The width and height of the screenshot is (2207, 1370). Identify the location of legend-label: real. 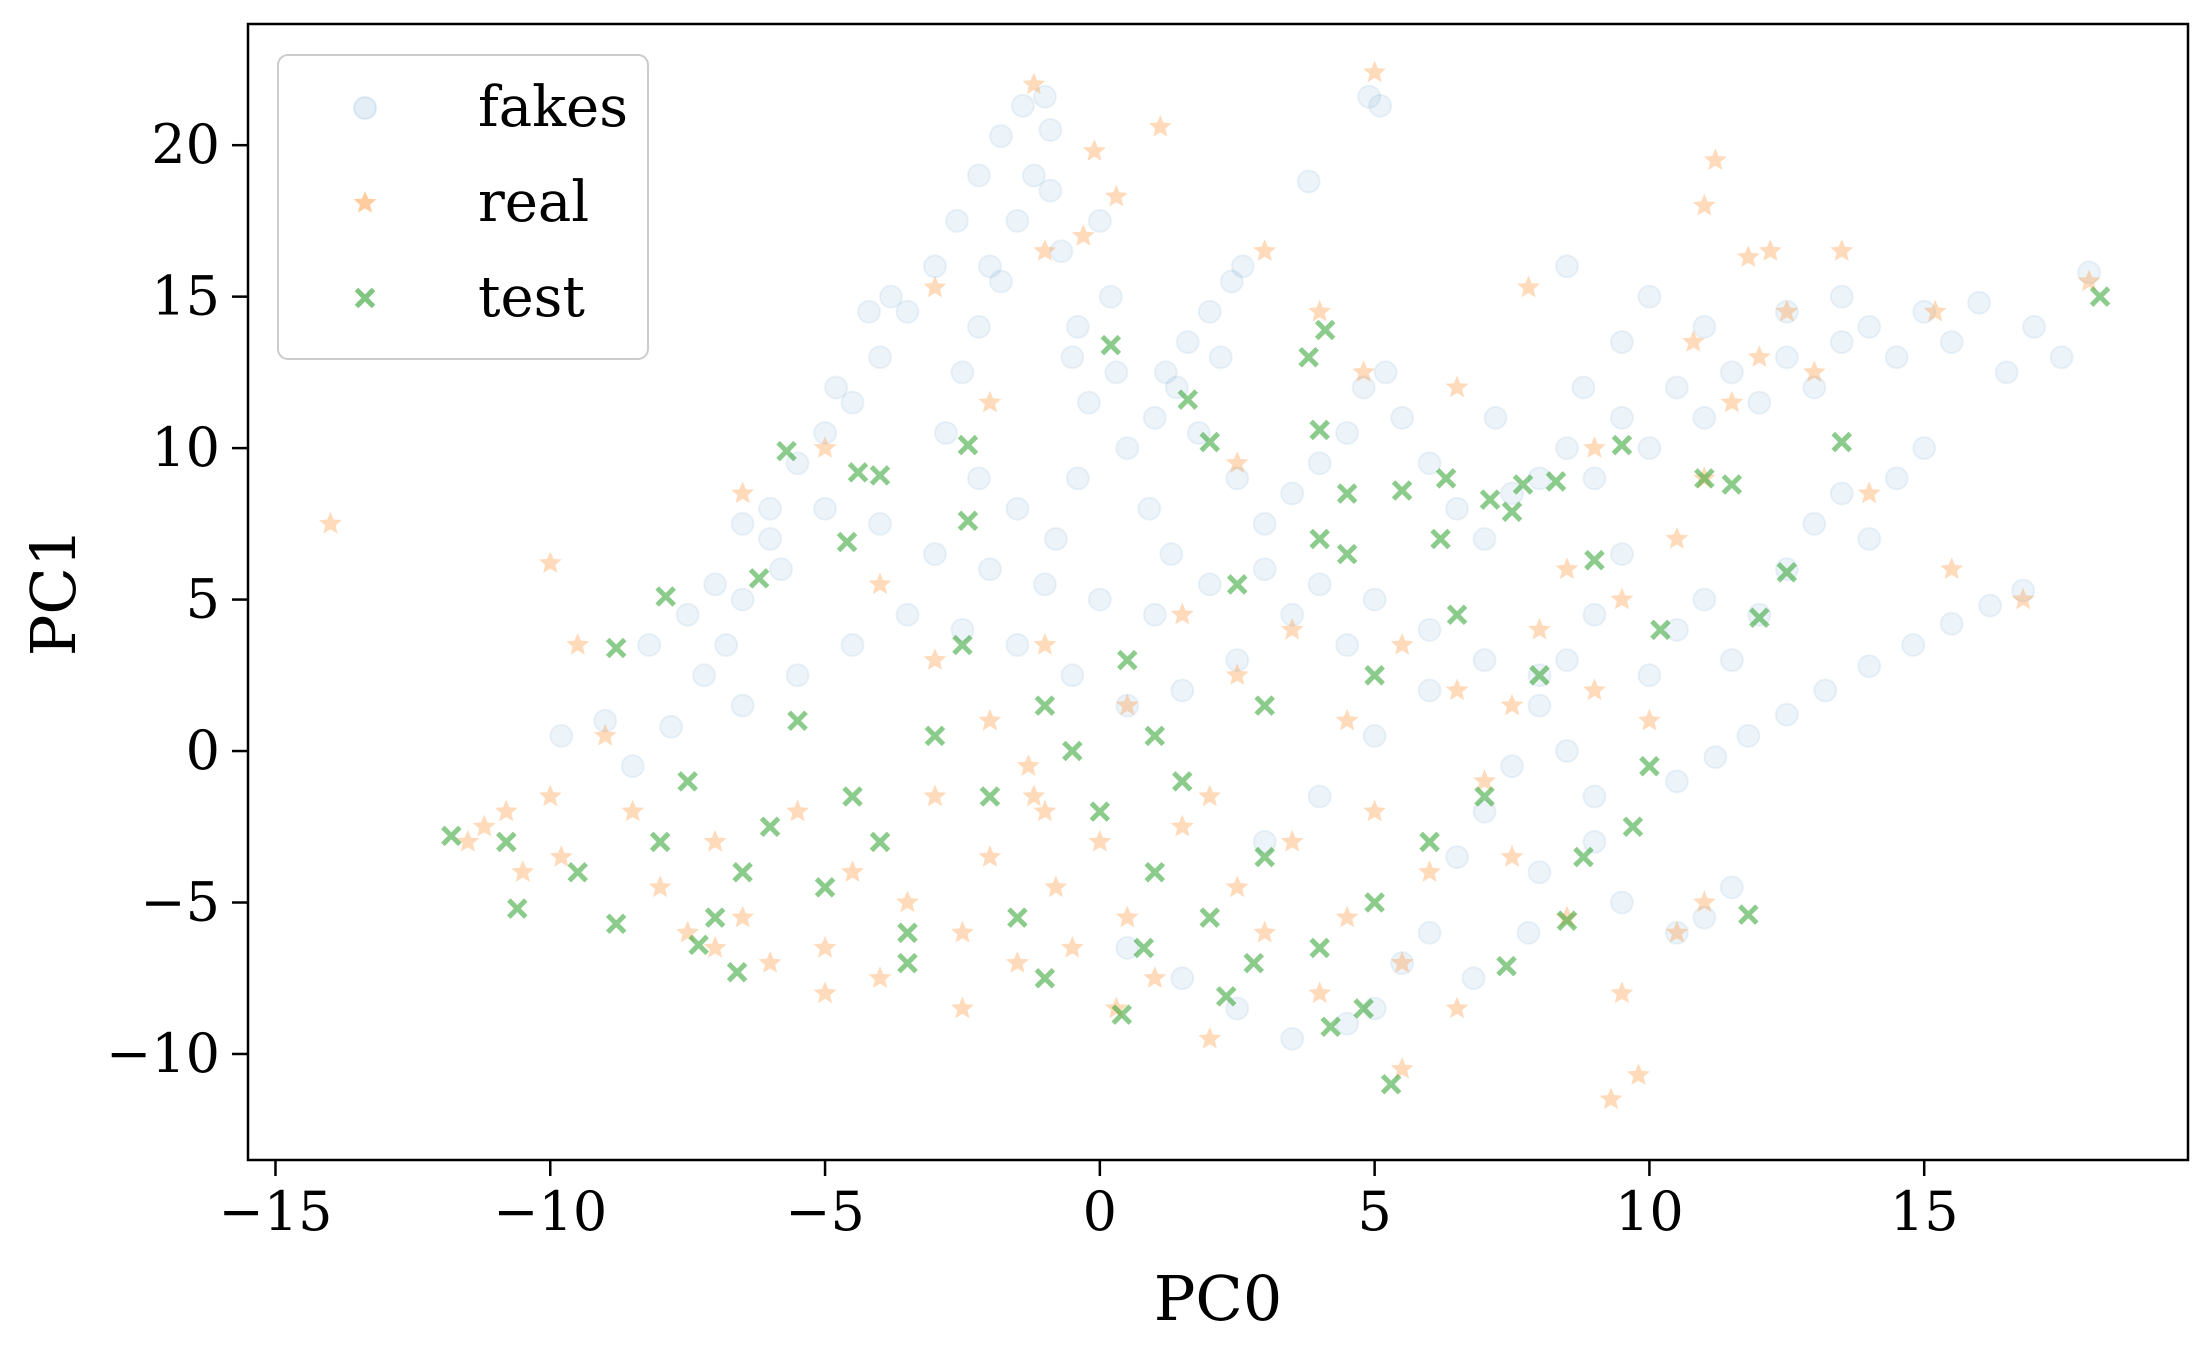
(533, 202).